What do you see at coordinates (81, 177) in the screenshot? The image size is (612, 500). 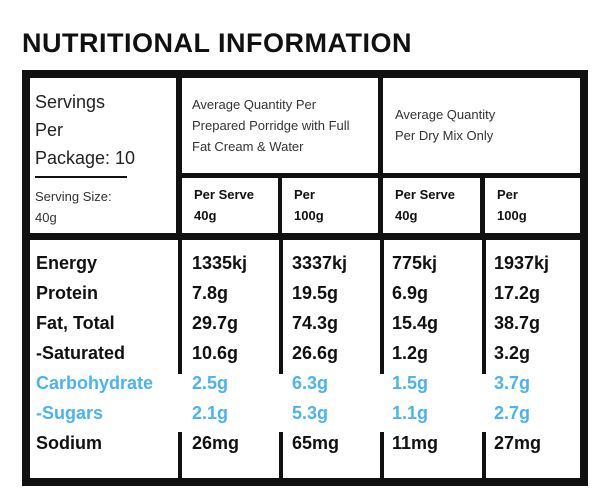 I see `divider` at bounding box center [81, 177].